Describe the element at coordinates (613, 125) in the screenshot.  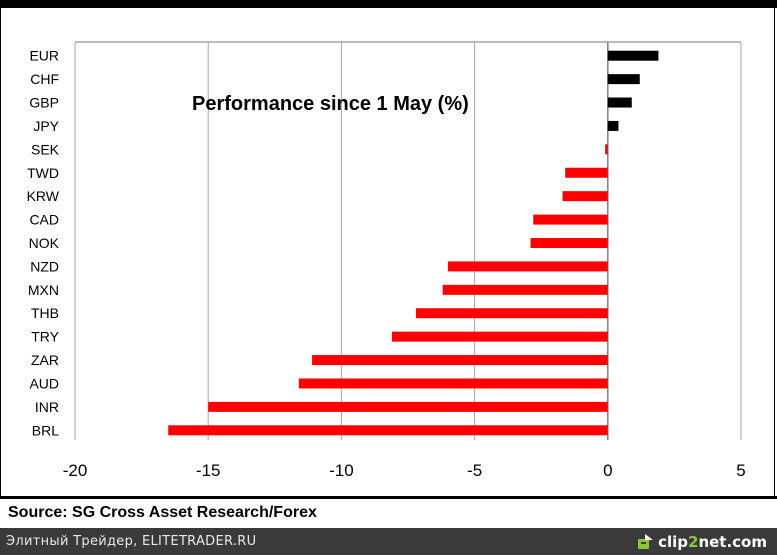
I see `bar-jpy` at that location.